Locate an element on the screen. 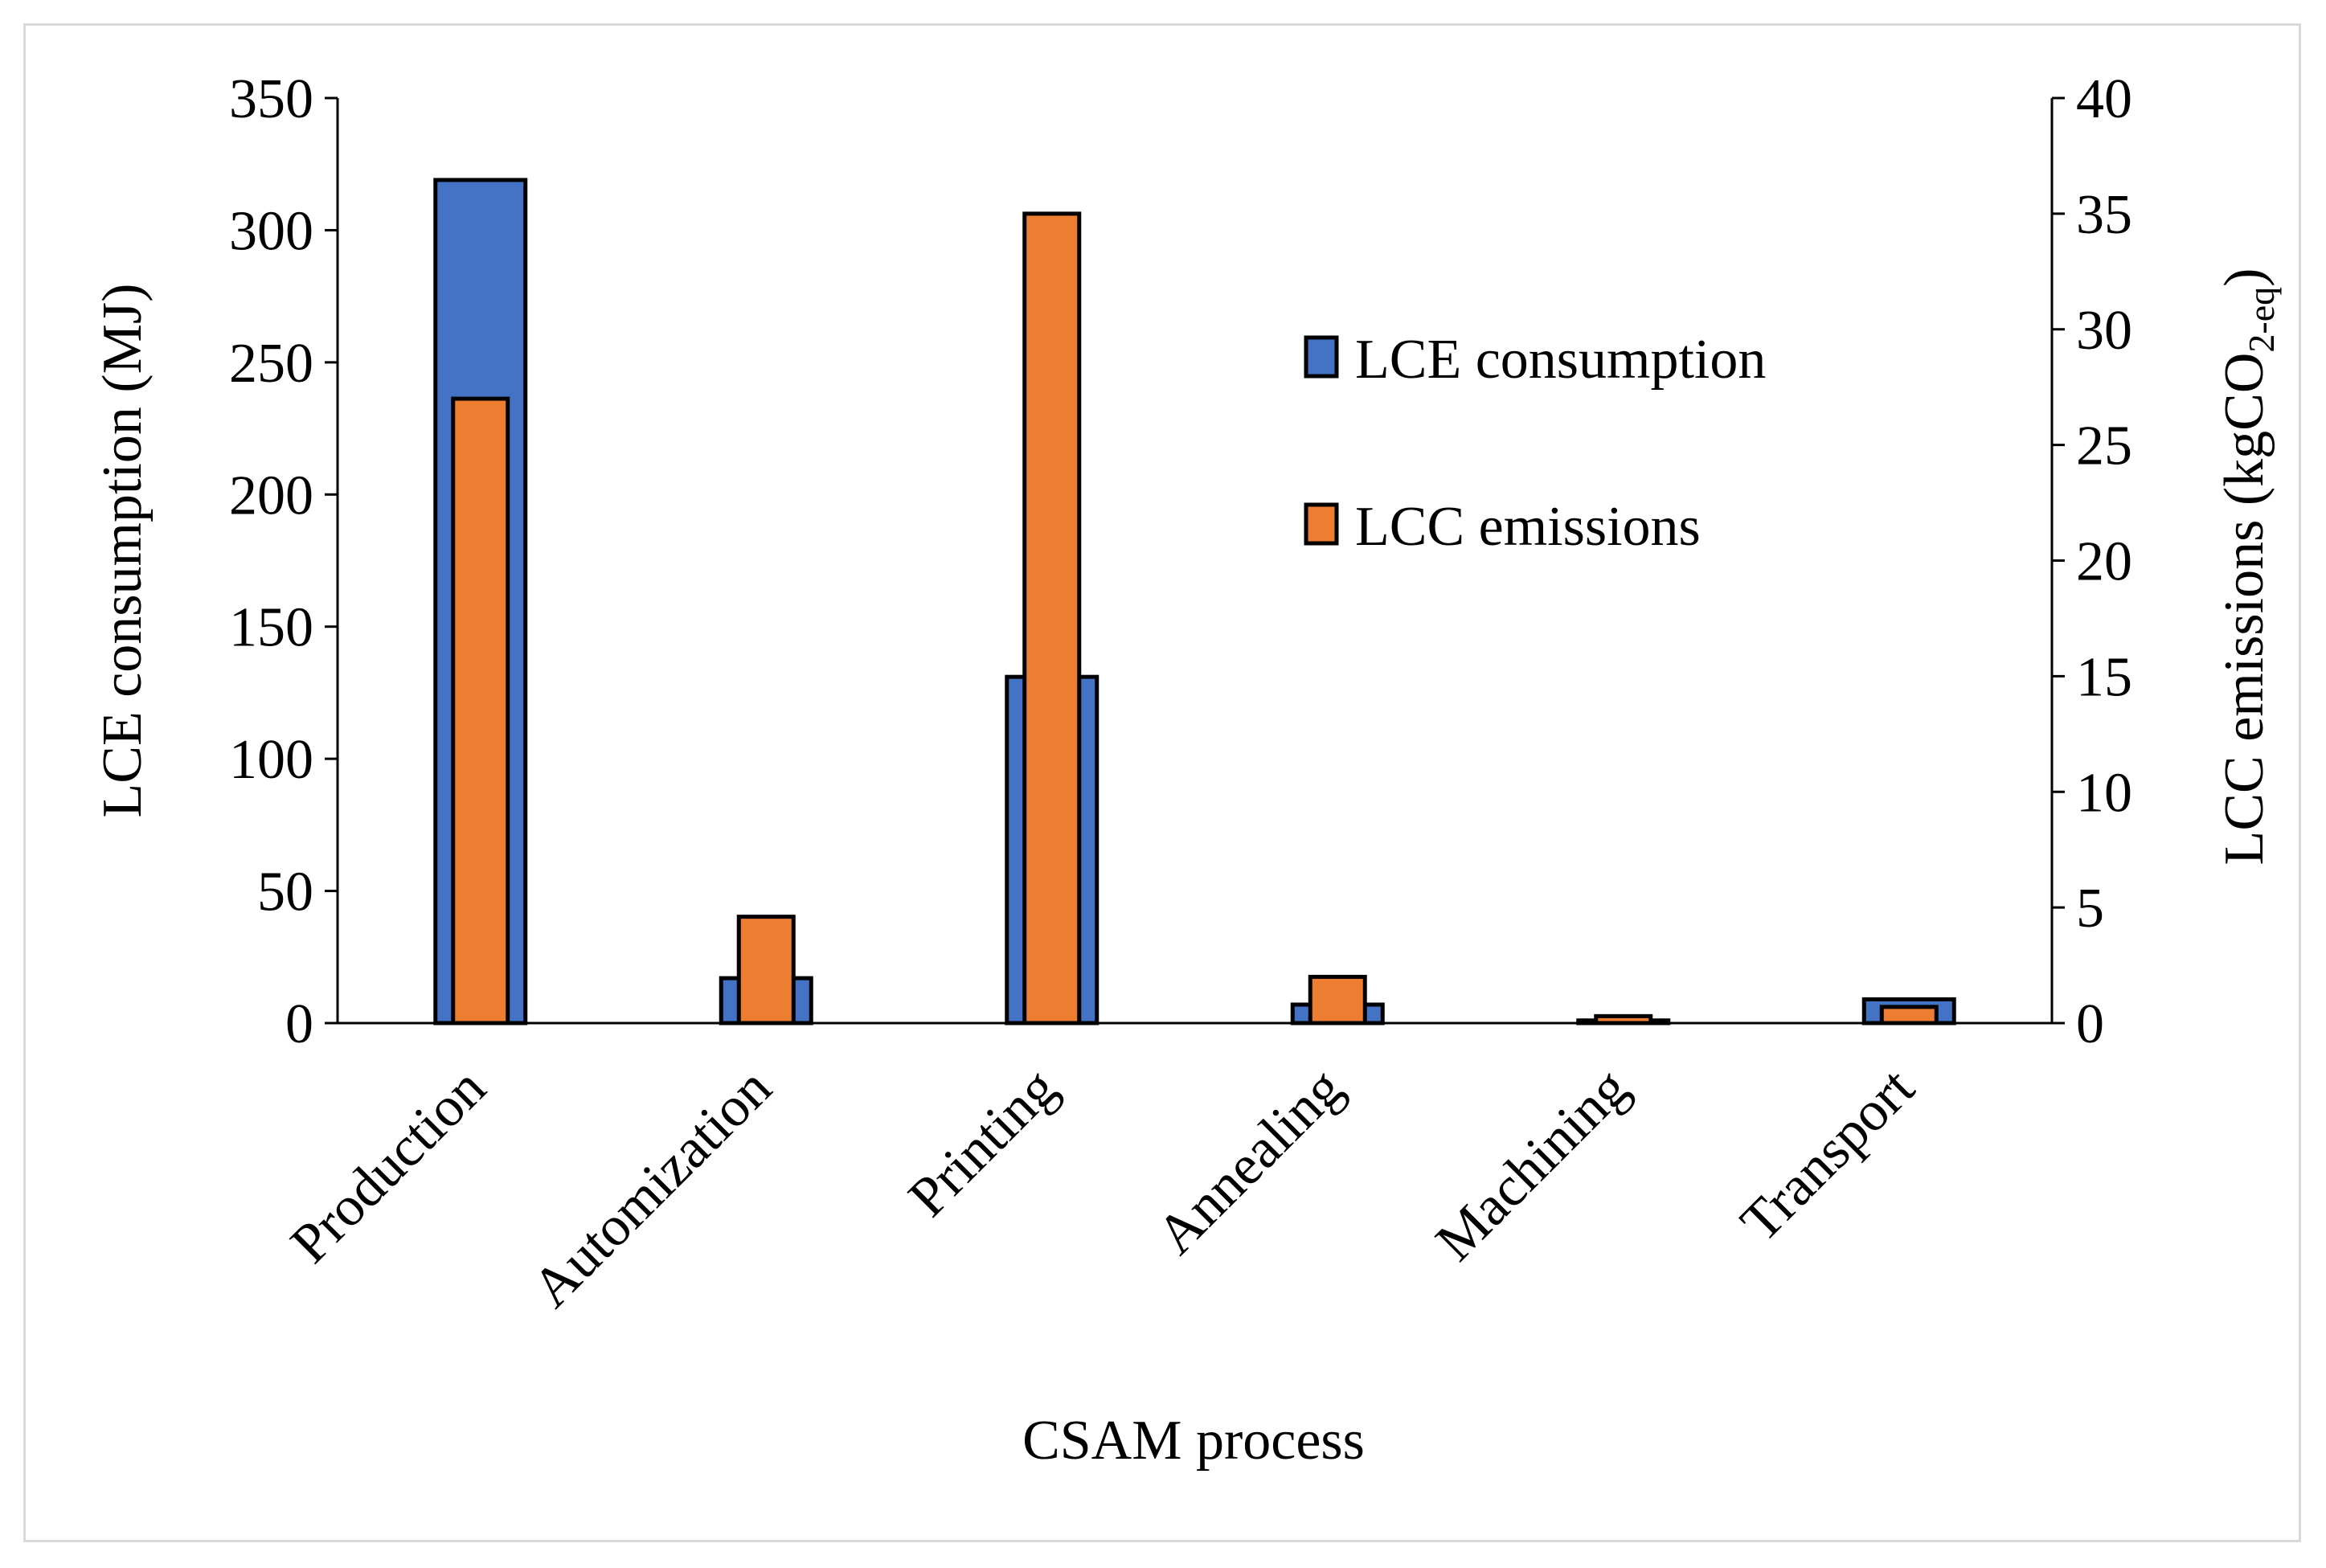  legend-label-lce: LCE consumption is located at coordinates (1560, 360).